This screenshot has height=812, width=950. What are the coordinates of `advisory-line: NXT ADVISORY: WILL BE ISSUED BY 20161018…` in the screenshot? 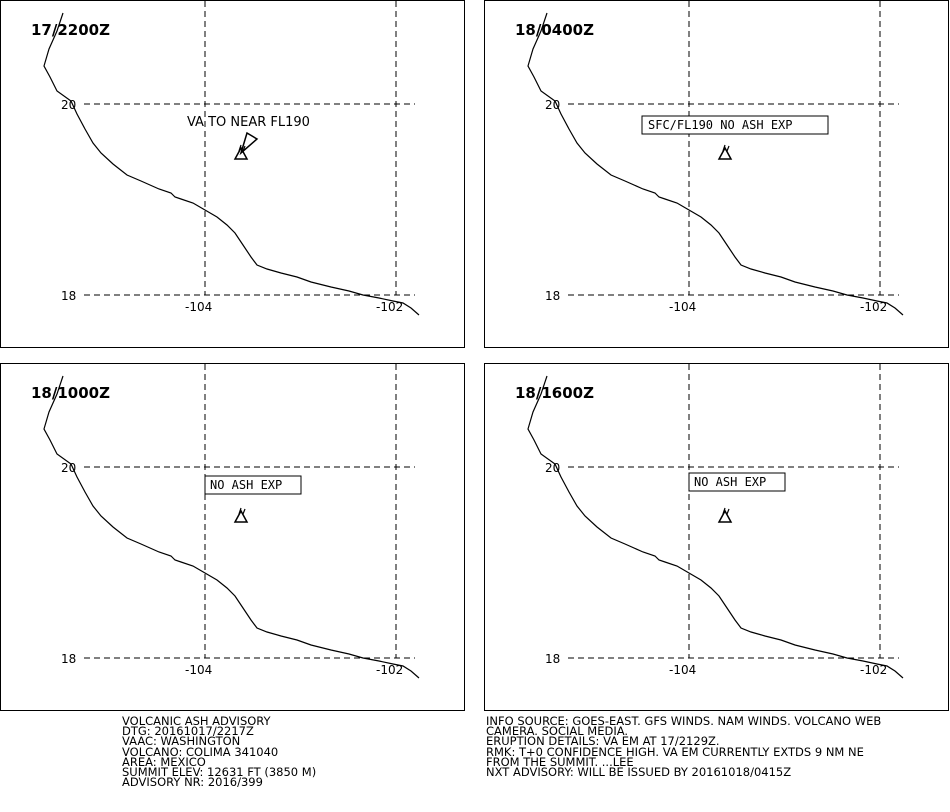 It's located at (639, 772).